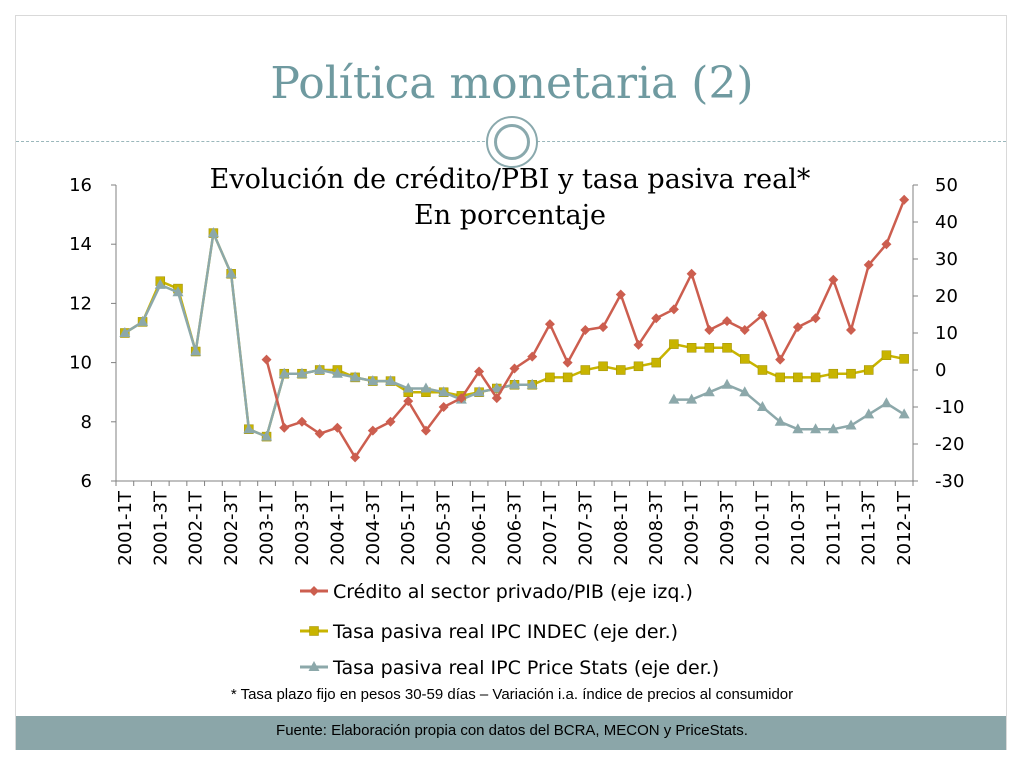  What do you see at coordinates (512, 83) in the screenshot?
I see `slide-title: Política monetaria (2)` at bounding box center [512, 83].